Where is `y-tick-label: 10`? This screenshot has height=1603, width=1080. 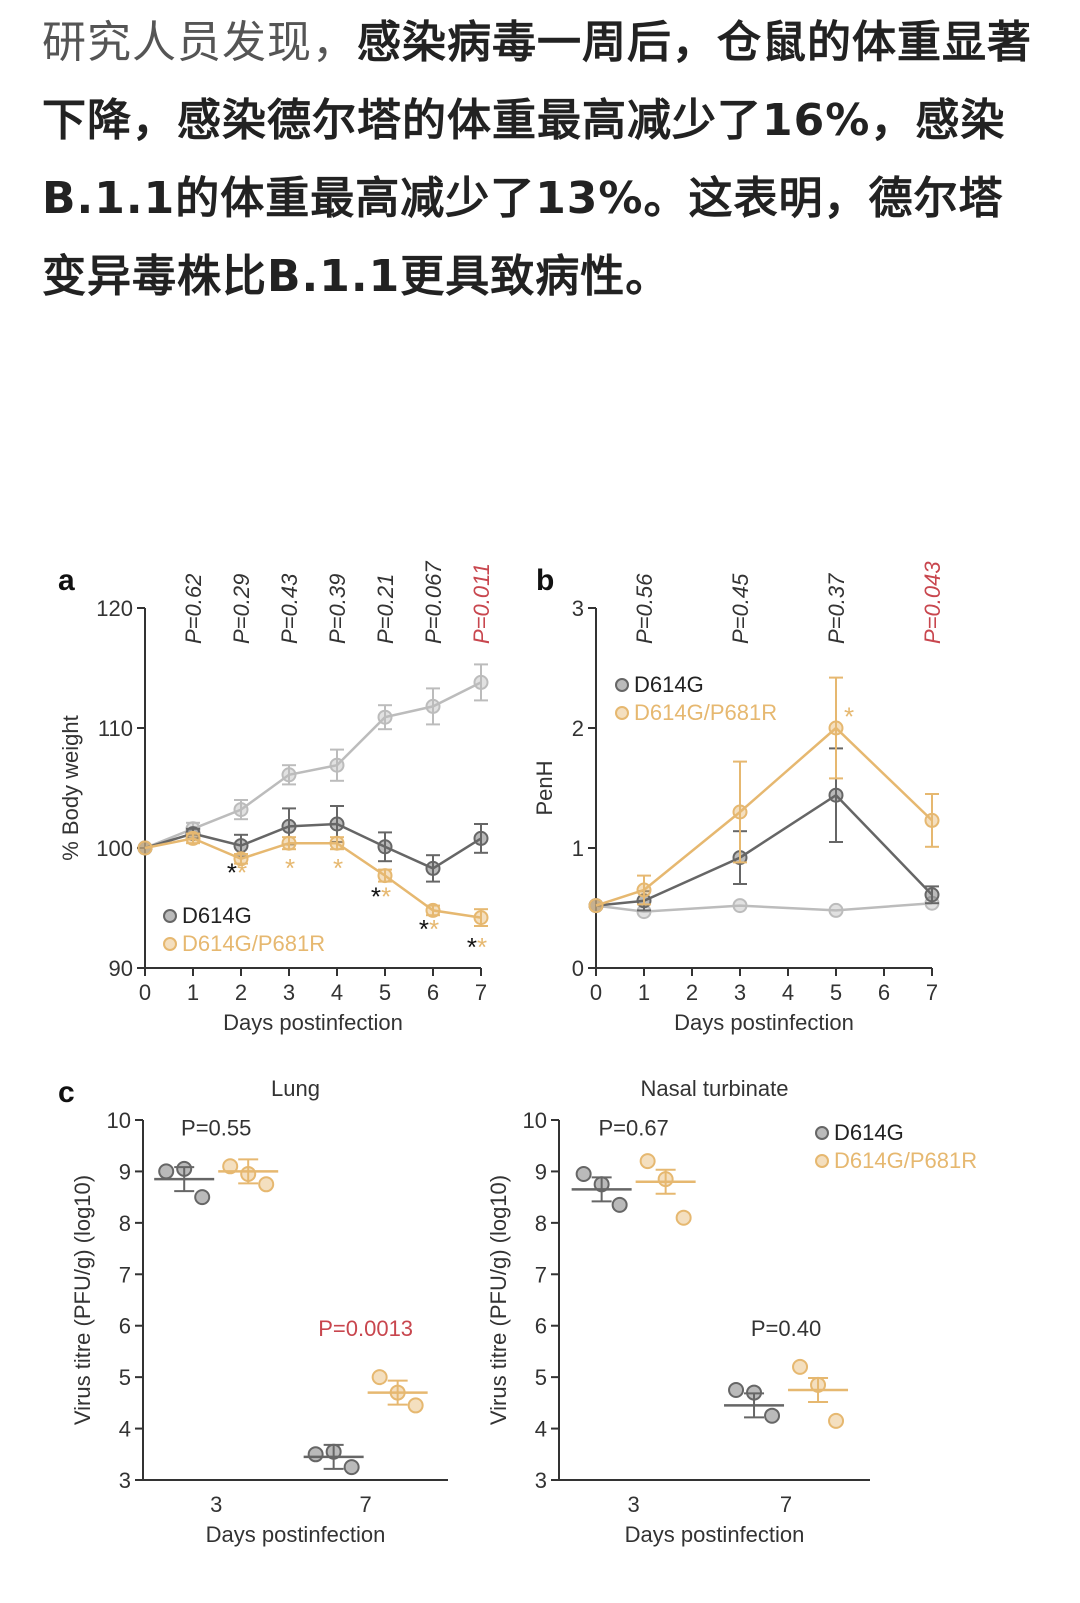 y-tick-label: 10 is located at coordinates (119, 1120).